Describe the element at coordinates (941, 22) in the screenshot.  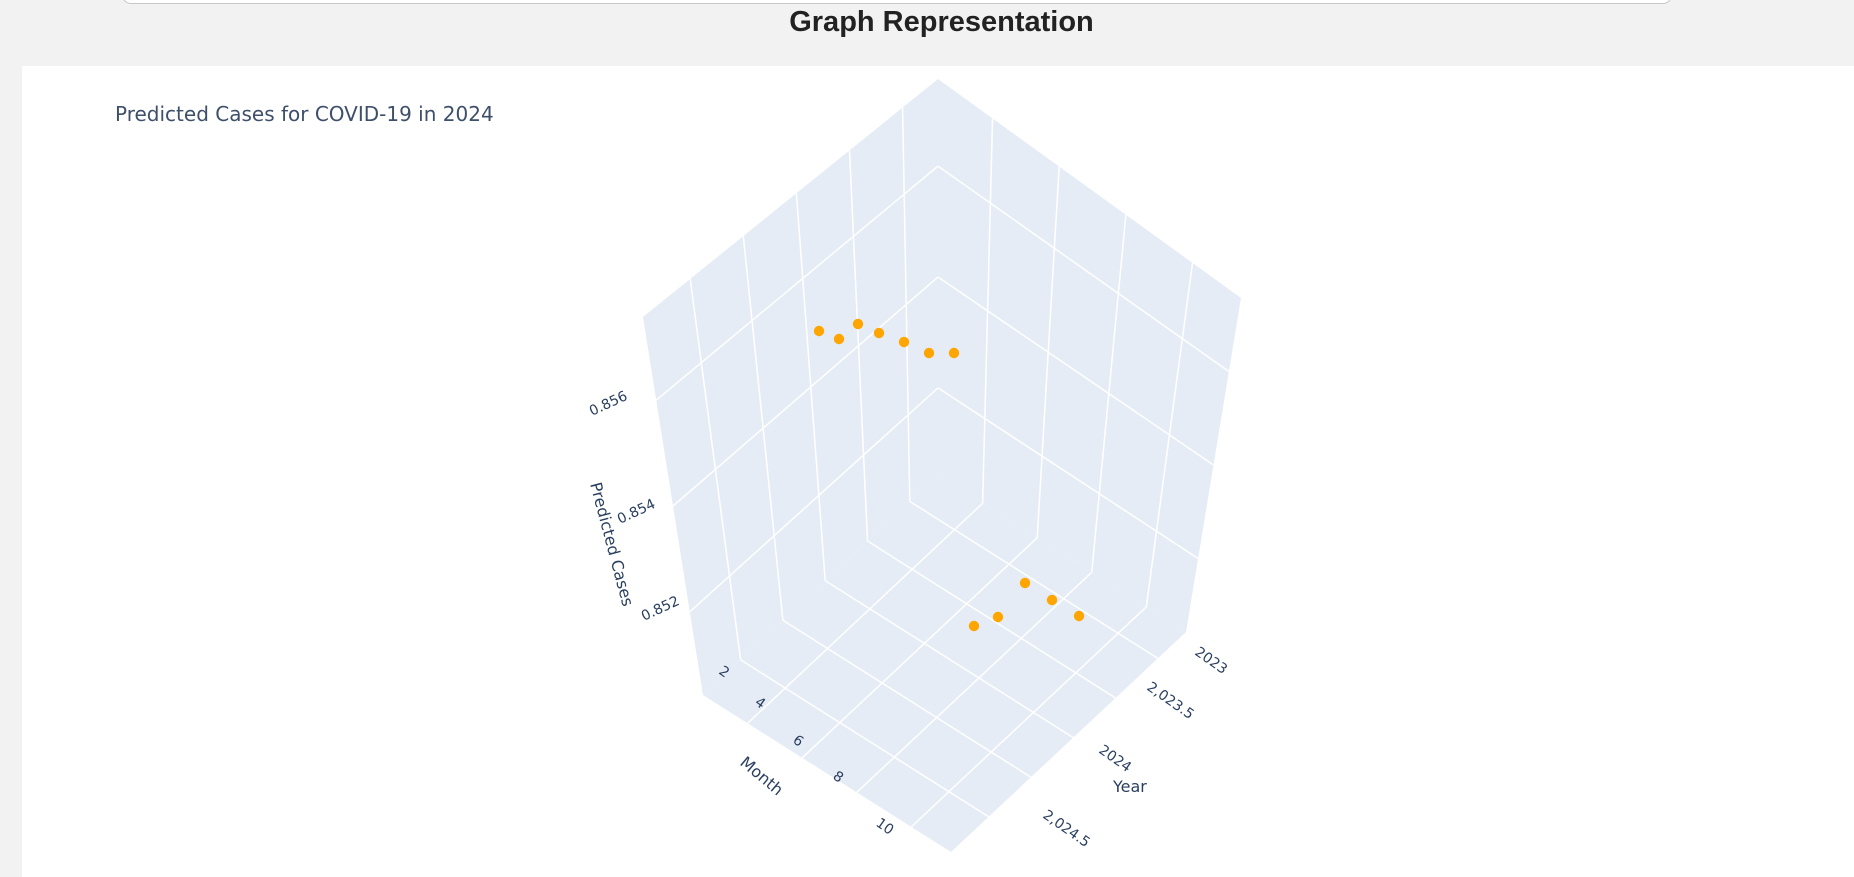
I see `page-title: Graph Representation` at that location.